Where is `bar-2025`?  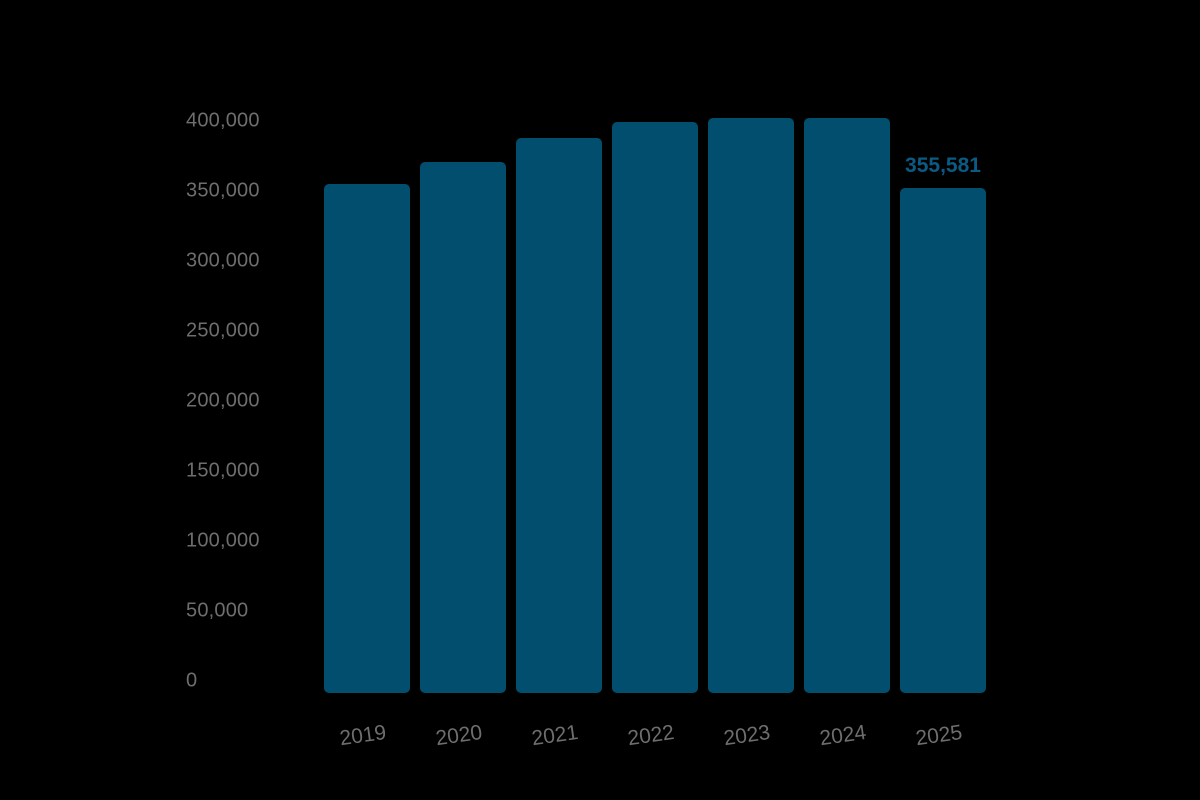 bar-2025 is located at coordinates (943, 440).